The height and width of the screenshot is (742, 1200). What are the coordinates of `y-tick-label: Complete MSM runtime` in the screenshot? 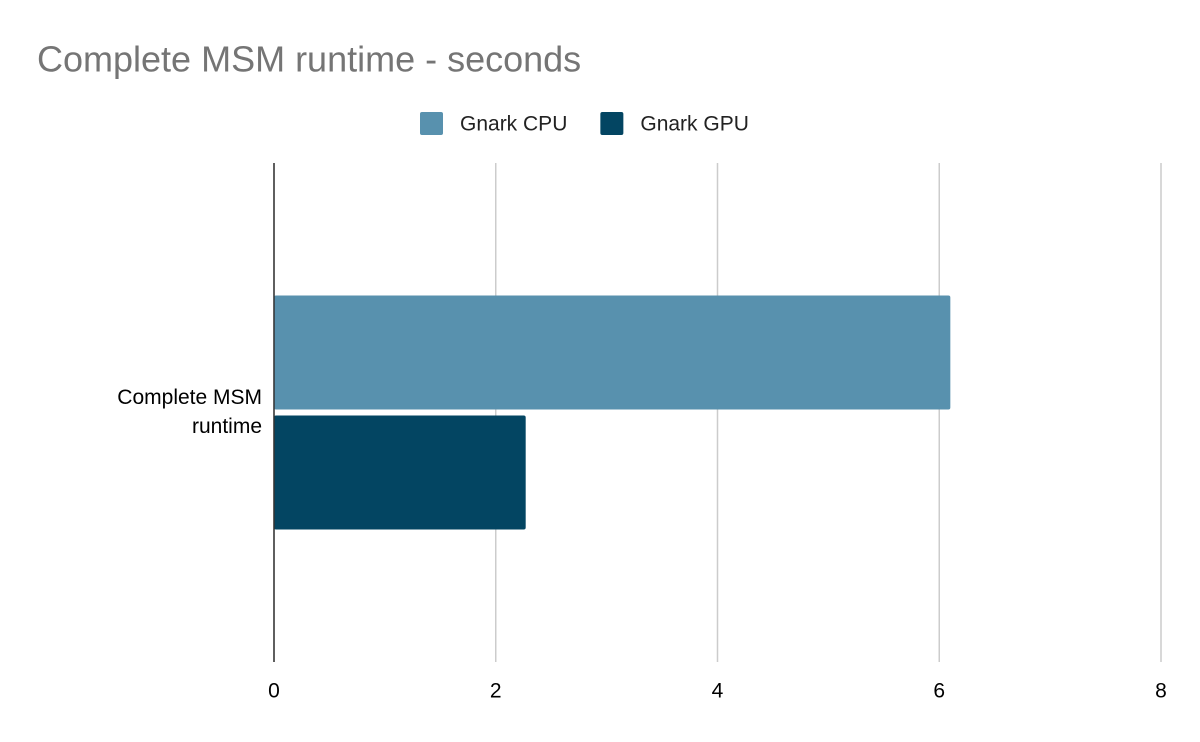 It's located at (189, 412).